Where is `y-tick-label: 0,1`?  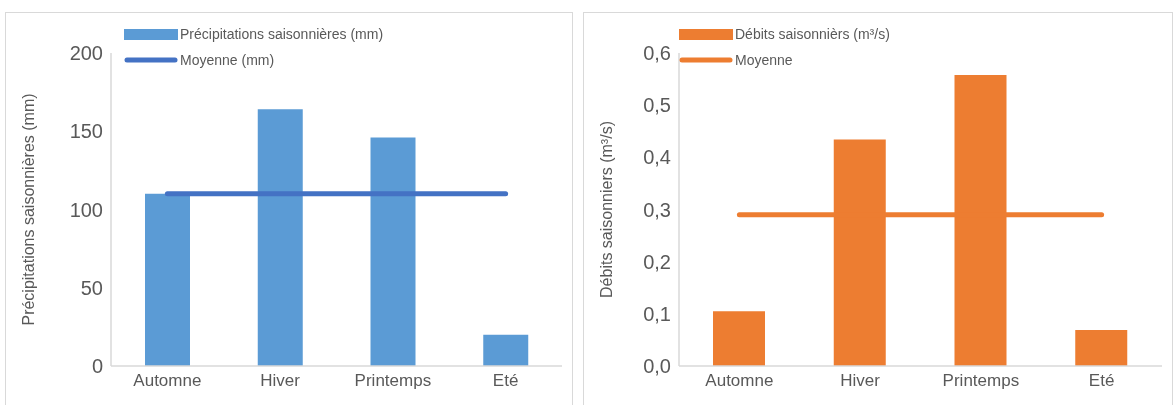 y-tick-label: 0,1 is located at coordinates (657, 313).